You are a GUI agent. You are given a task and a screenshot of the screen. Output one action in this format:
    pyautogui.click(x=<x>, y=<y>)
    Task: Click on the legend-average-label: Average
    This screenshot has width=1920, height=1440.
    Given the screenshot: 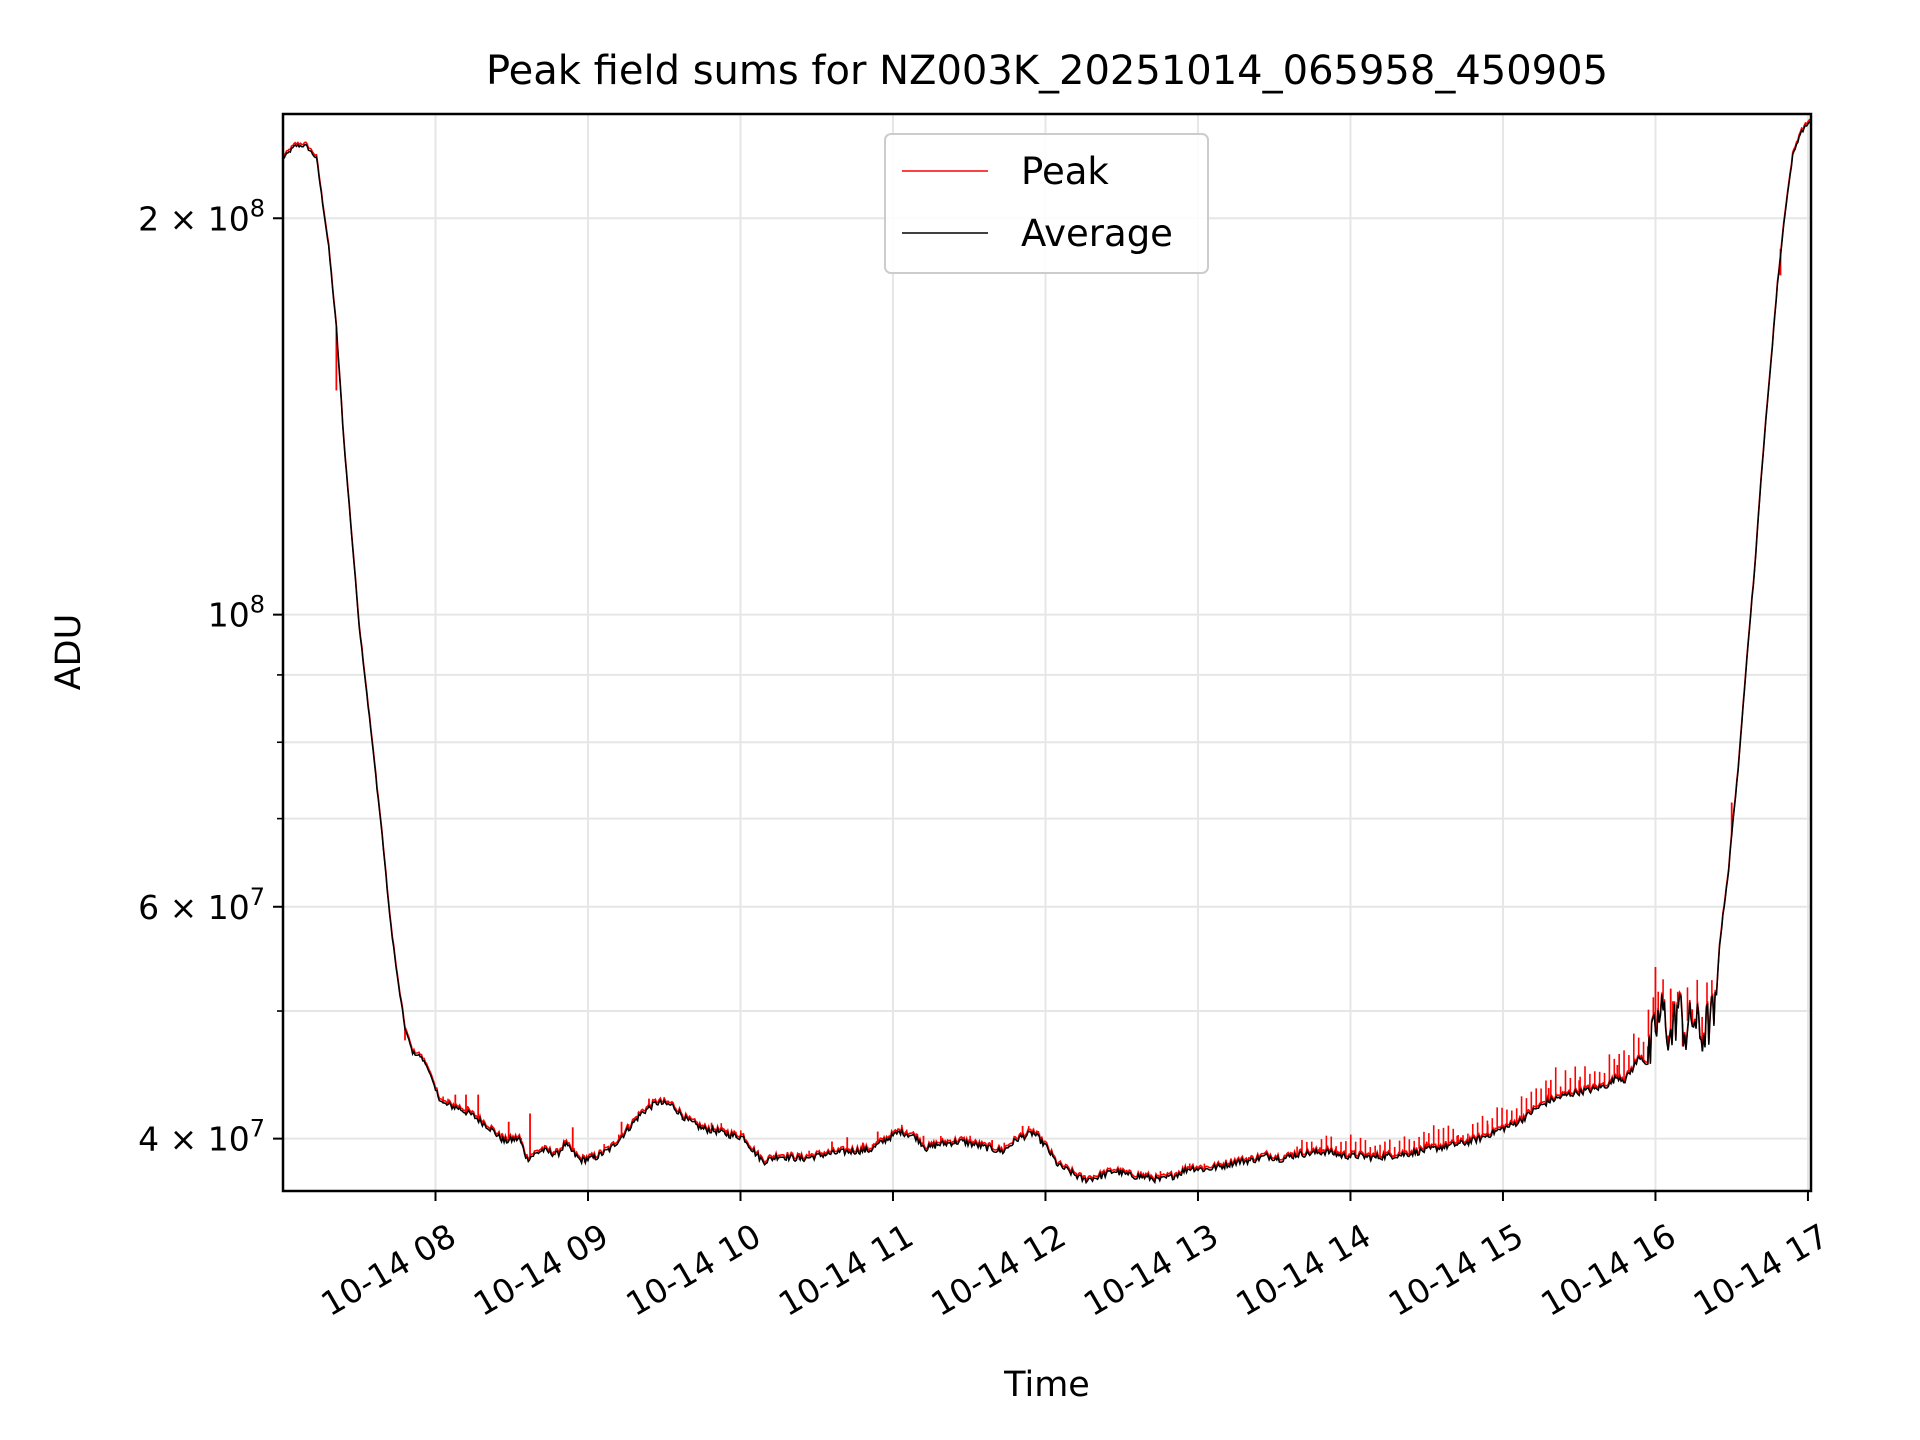 What is the action you would take?
    pyautogui.click(x=1097, y=233)
    